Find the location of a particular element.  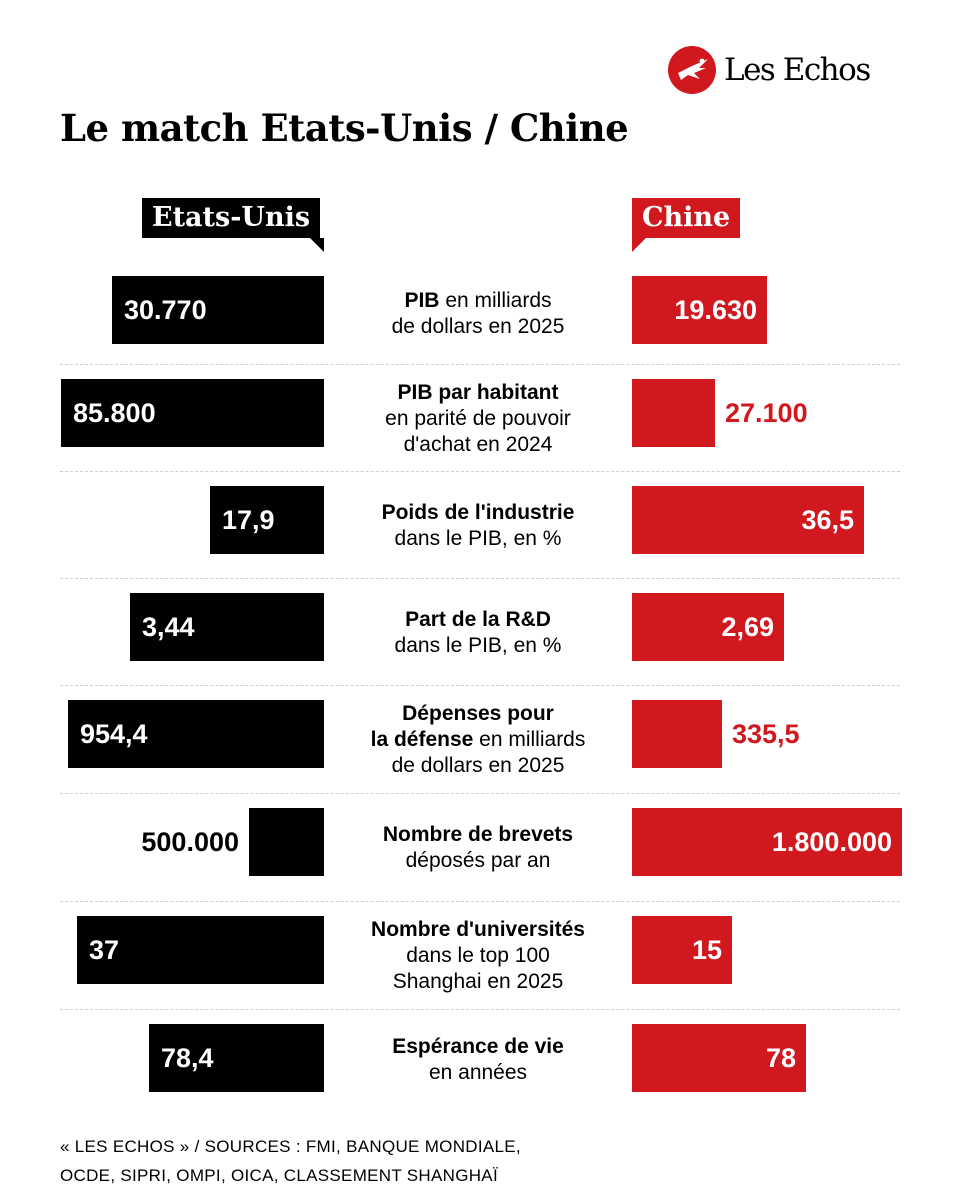

value-label-us: 30.770 is located at coordinates (165, 310).